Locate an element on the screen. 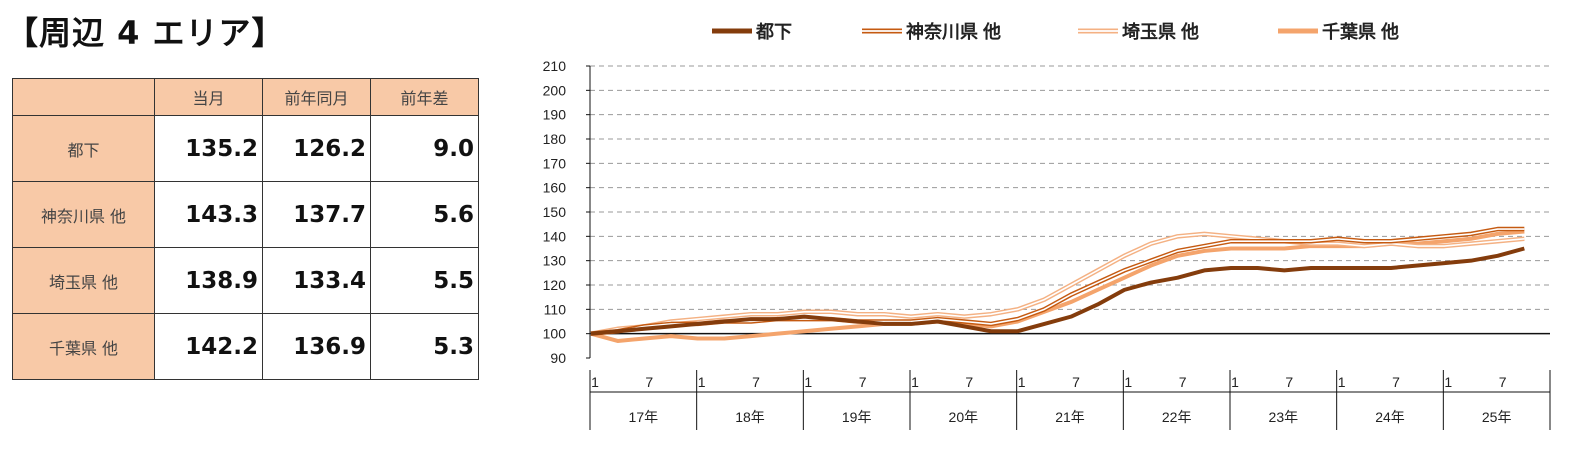 The height and width of the screenshot is (467, 1587). y-tick-label: 140 is located at coordinates (555, 236).